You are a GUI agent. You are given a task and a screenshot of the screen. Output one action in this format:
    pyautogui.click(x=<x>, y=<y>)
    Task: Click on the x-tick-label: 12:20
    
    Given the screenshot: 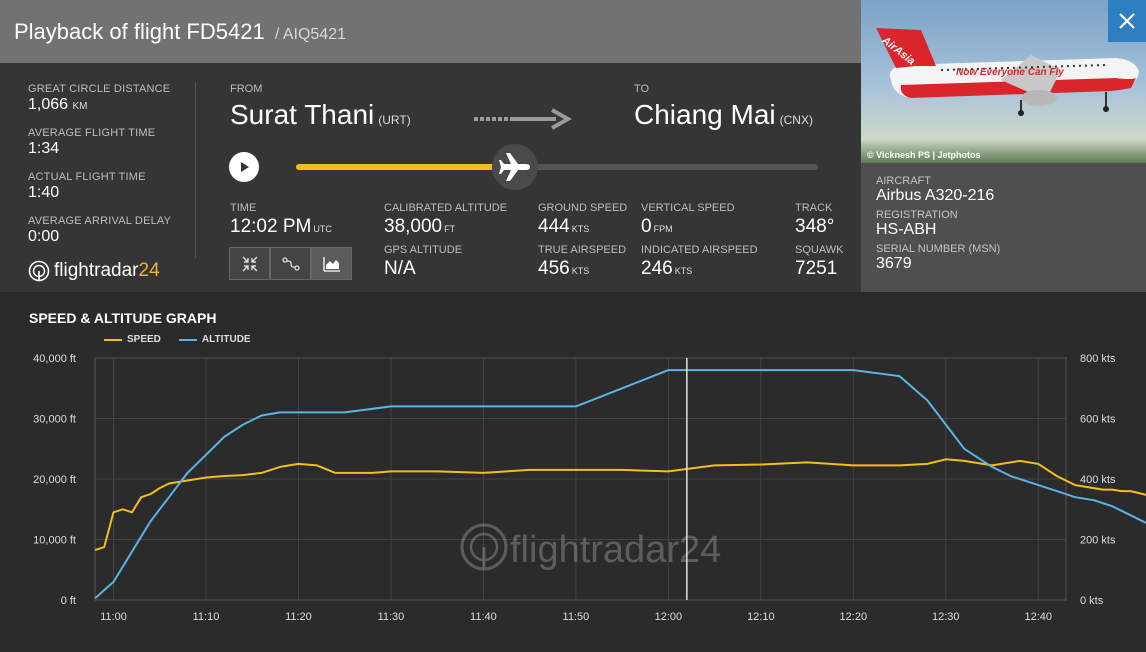 What is the action you would take?
    pyautogui.click(x=854, y=617)
    